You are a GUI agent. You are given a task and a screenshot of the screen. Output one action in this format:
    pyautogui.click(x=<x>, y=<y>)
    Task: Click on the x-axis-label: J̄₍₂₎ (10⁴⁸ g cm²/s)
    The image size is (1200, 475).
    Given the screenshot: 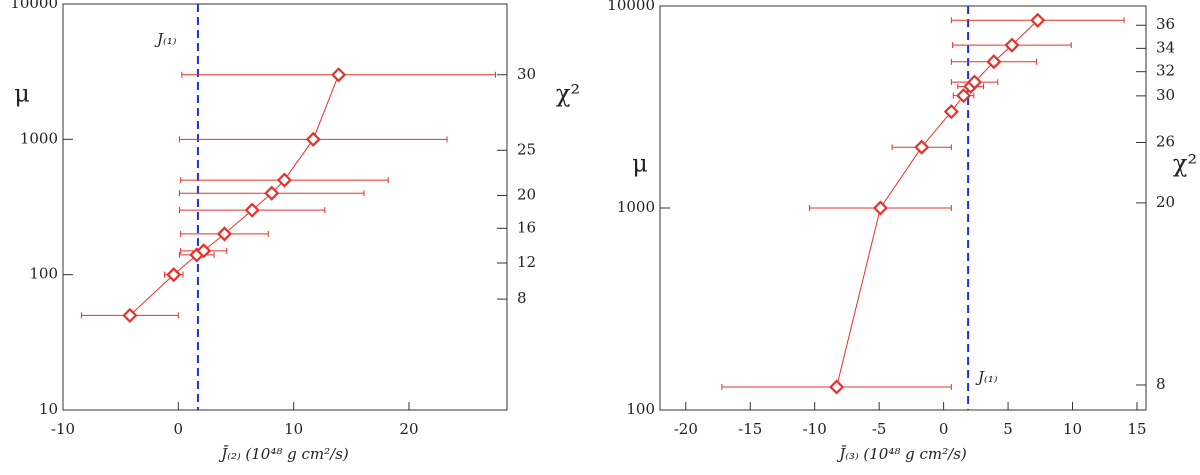 What is the action you would take?
    pyautogui.click(x=283, y=454)
    